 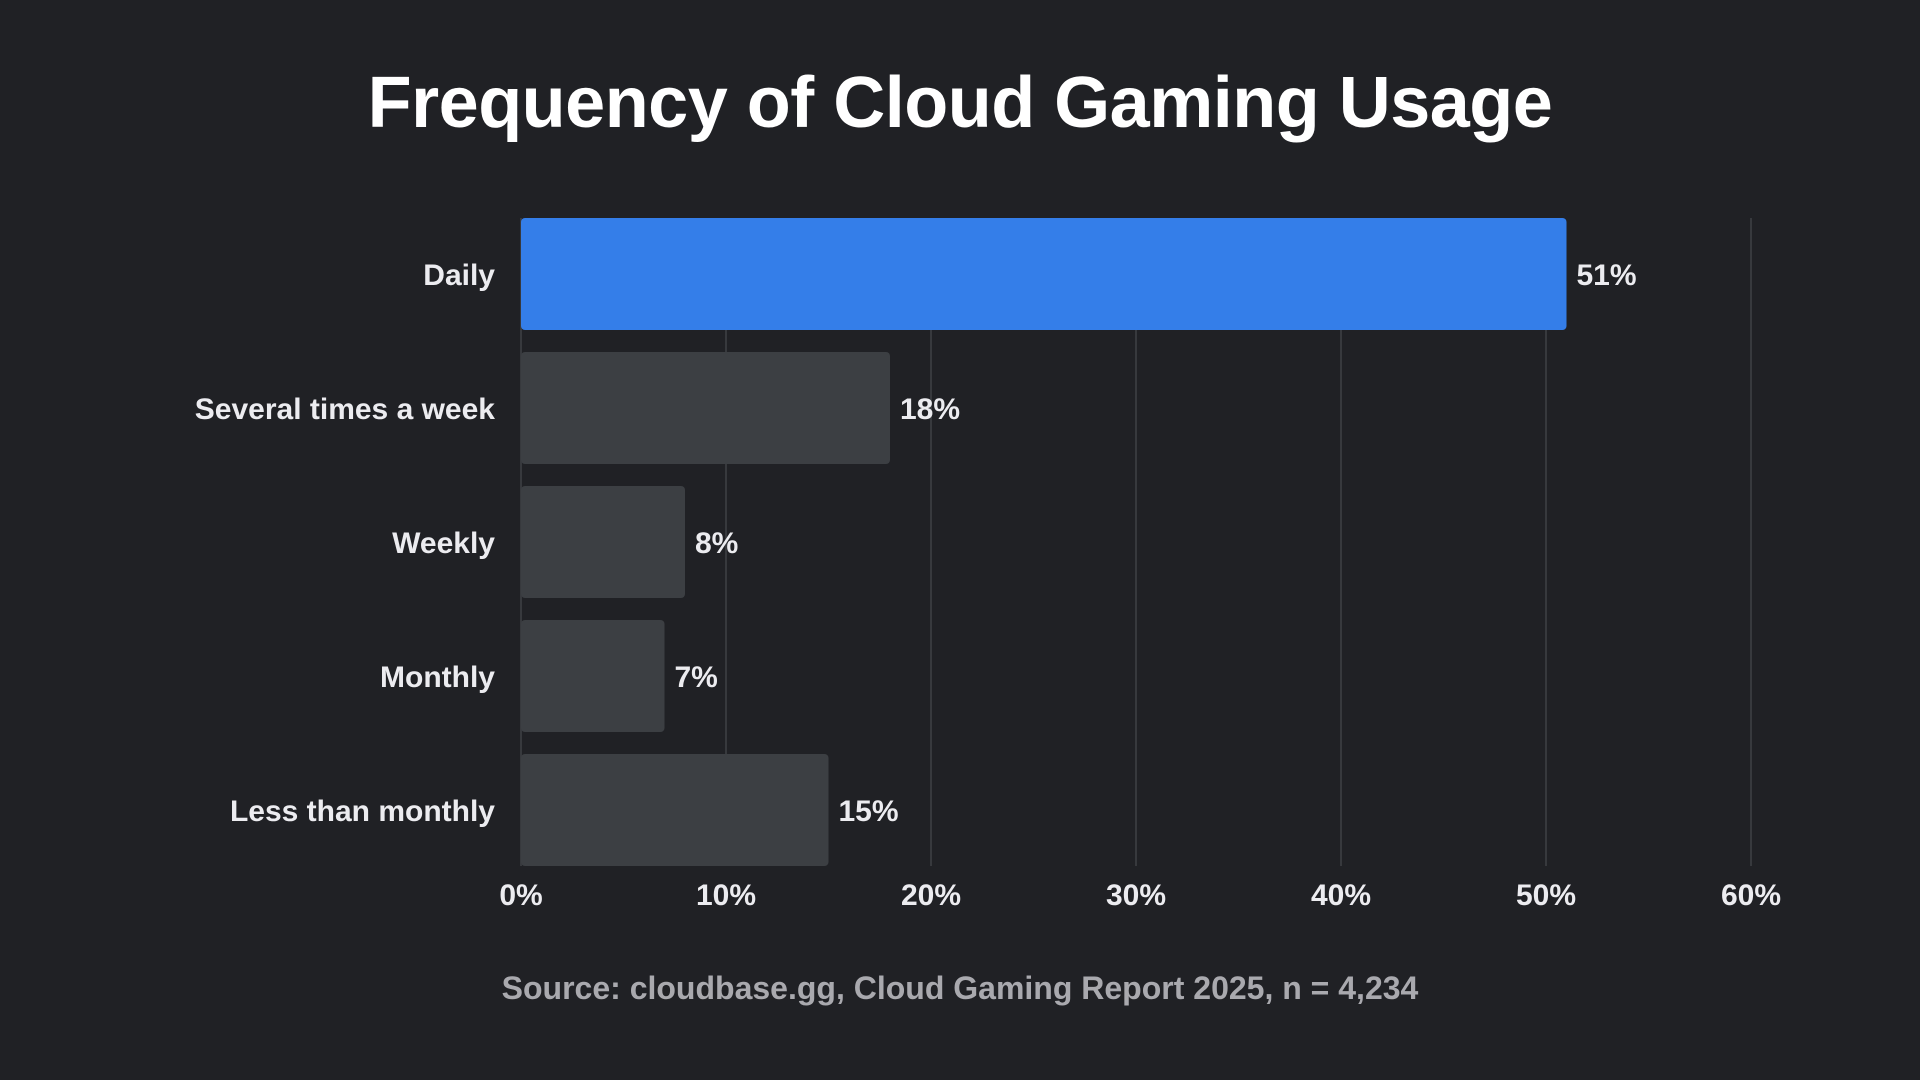 What do you see at coordinates (869, 811) in the screenshot?
I see `value-label: 15%` at bounding box center [869, 811].